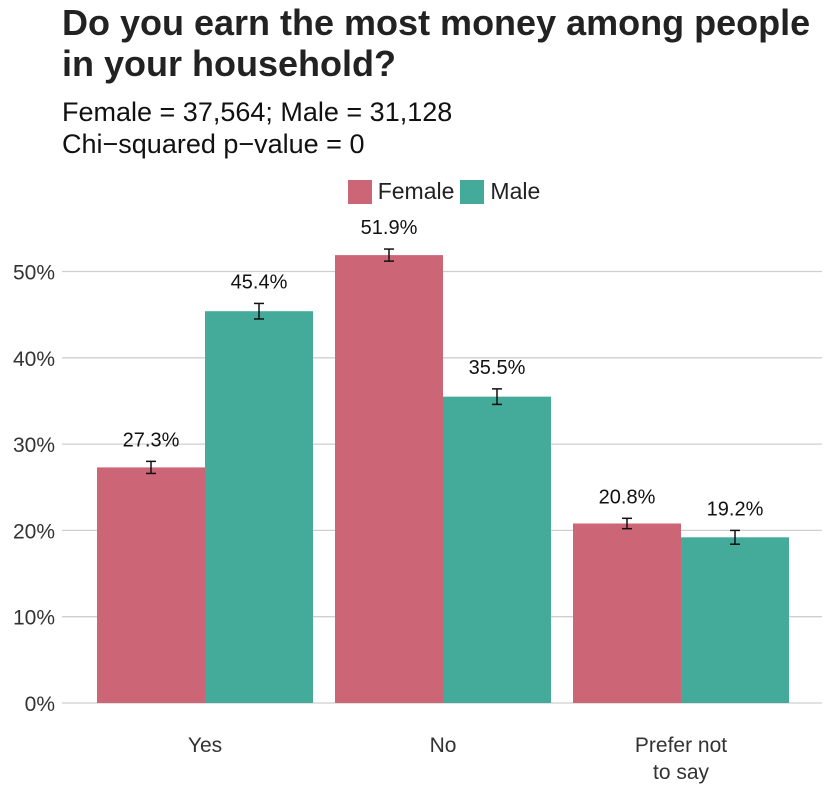  Describe the element at coordinates (515, 191) in the screenshot. I see `legend-label-male: Male` at that location.